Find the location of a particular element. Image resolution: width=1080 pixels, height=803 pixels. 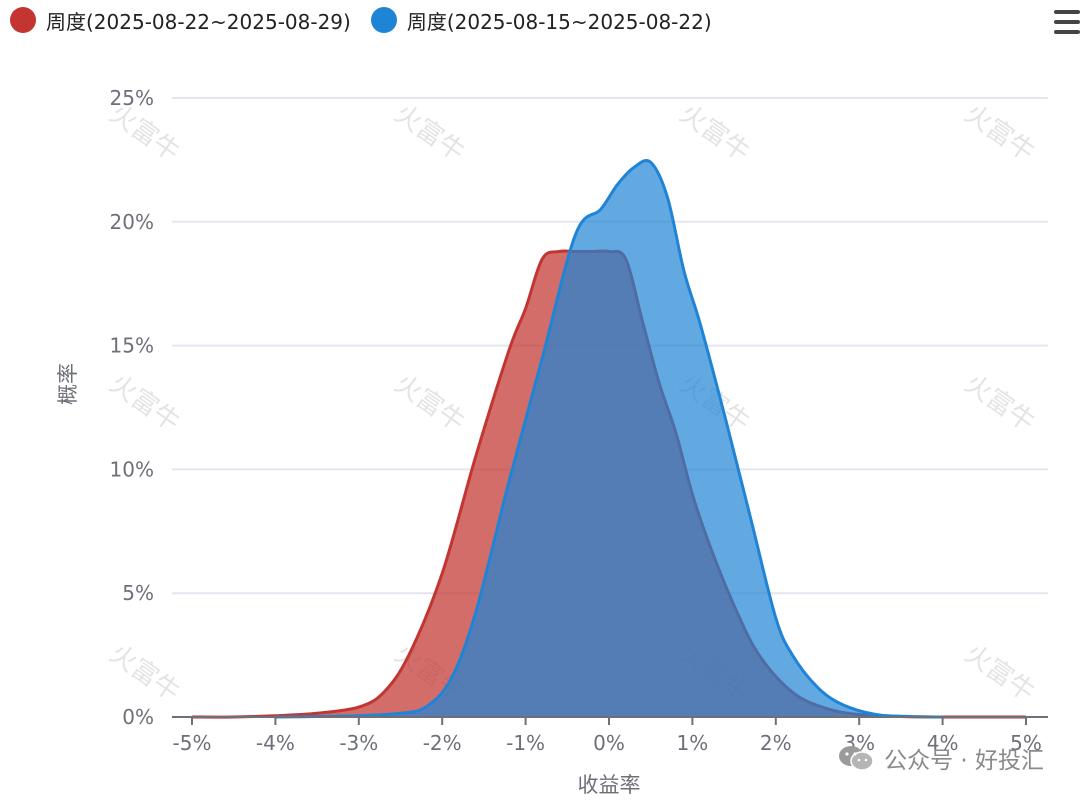

x-tick-label: -3% is located at coordinates (358, 743).